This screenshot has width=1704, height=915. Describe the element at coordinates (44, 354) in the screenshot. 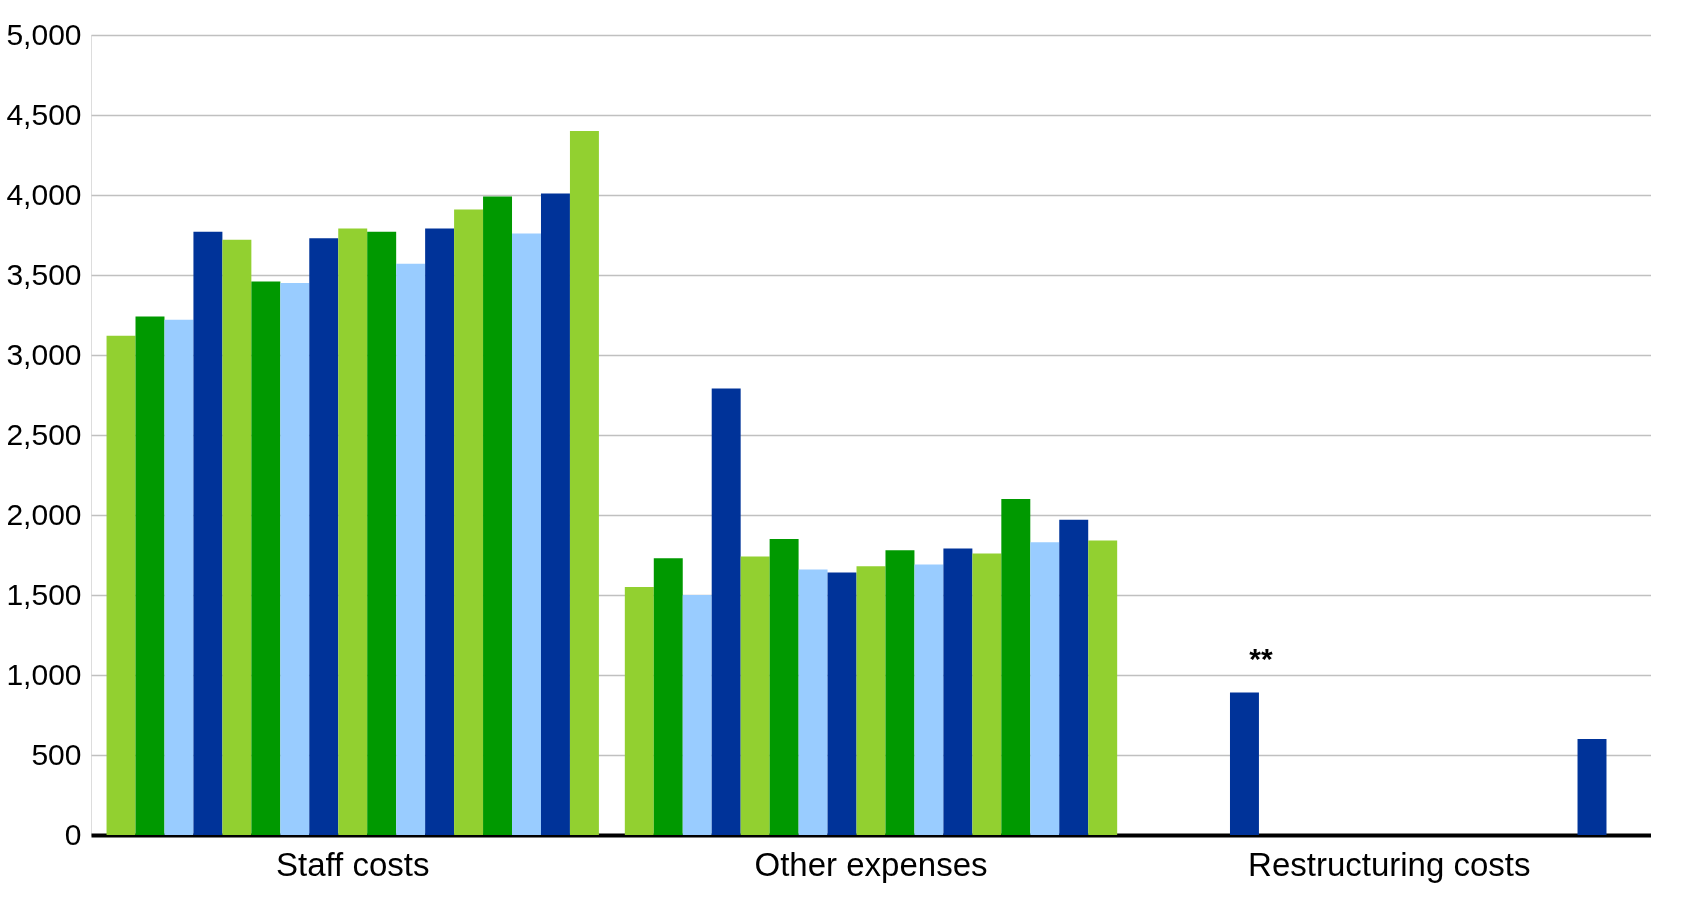

I see `y-tick-label: 3,000` at that location.